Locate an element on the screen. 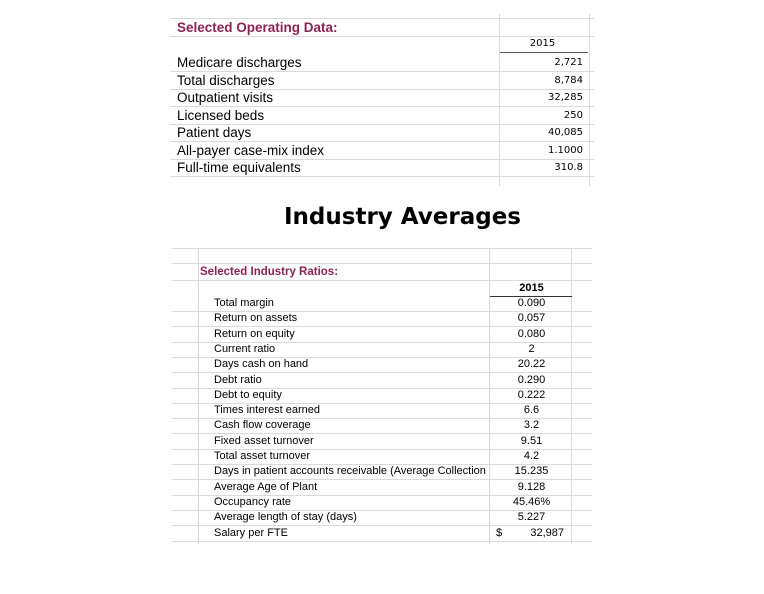 This screenshot has height=594, width=764. row-label: Average length of stay (days) is located at coordinates (285, 517).